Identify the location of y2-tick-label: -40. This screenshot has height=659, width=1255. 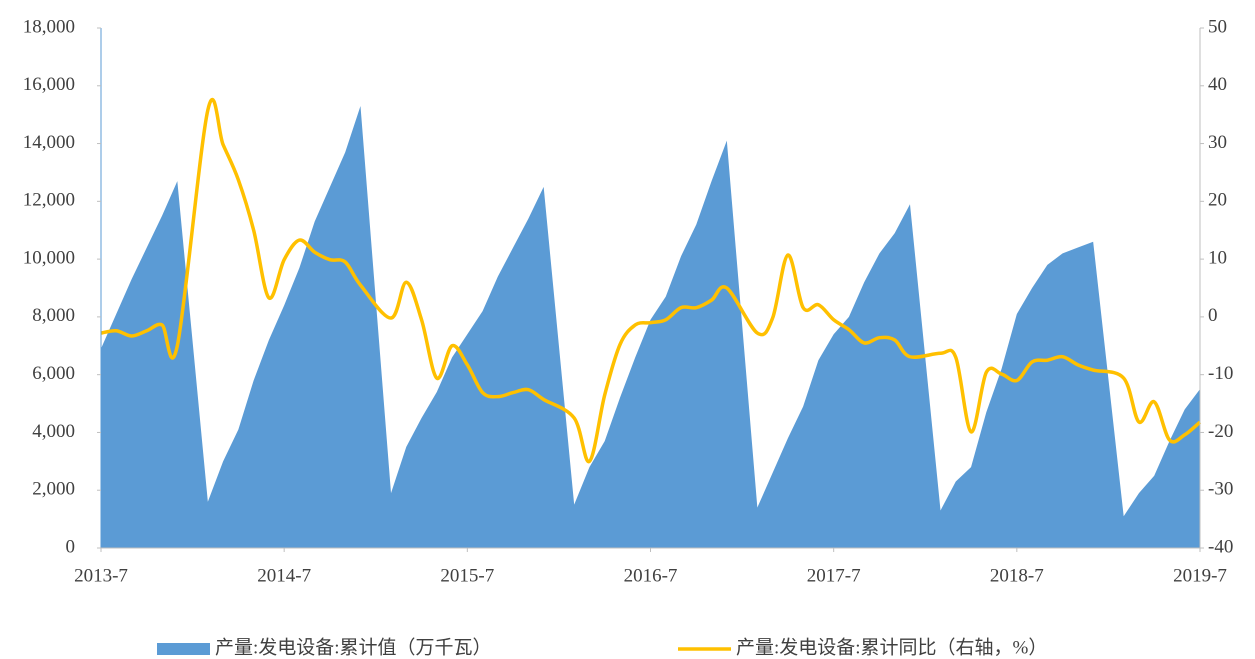
(1220, 546).